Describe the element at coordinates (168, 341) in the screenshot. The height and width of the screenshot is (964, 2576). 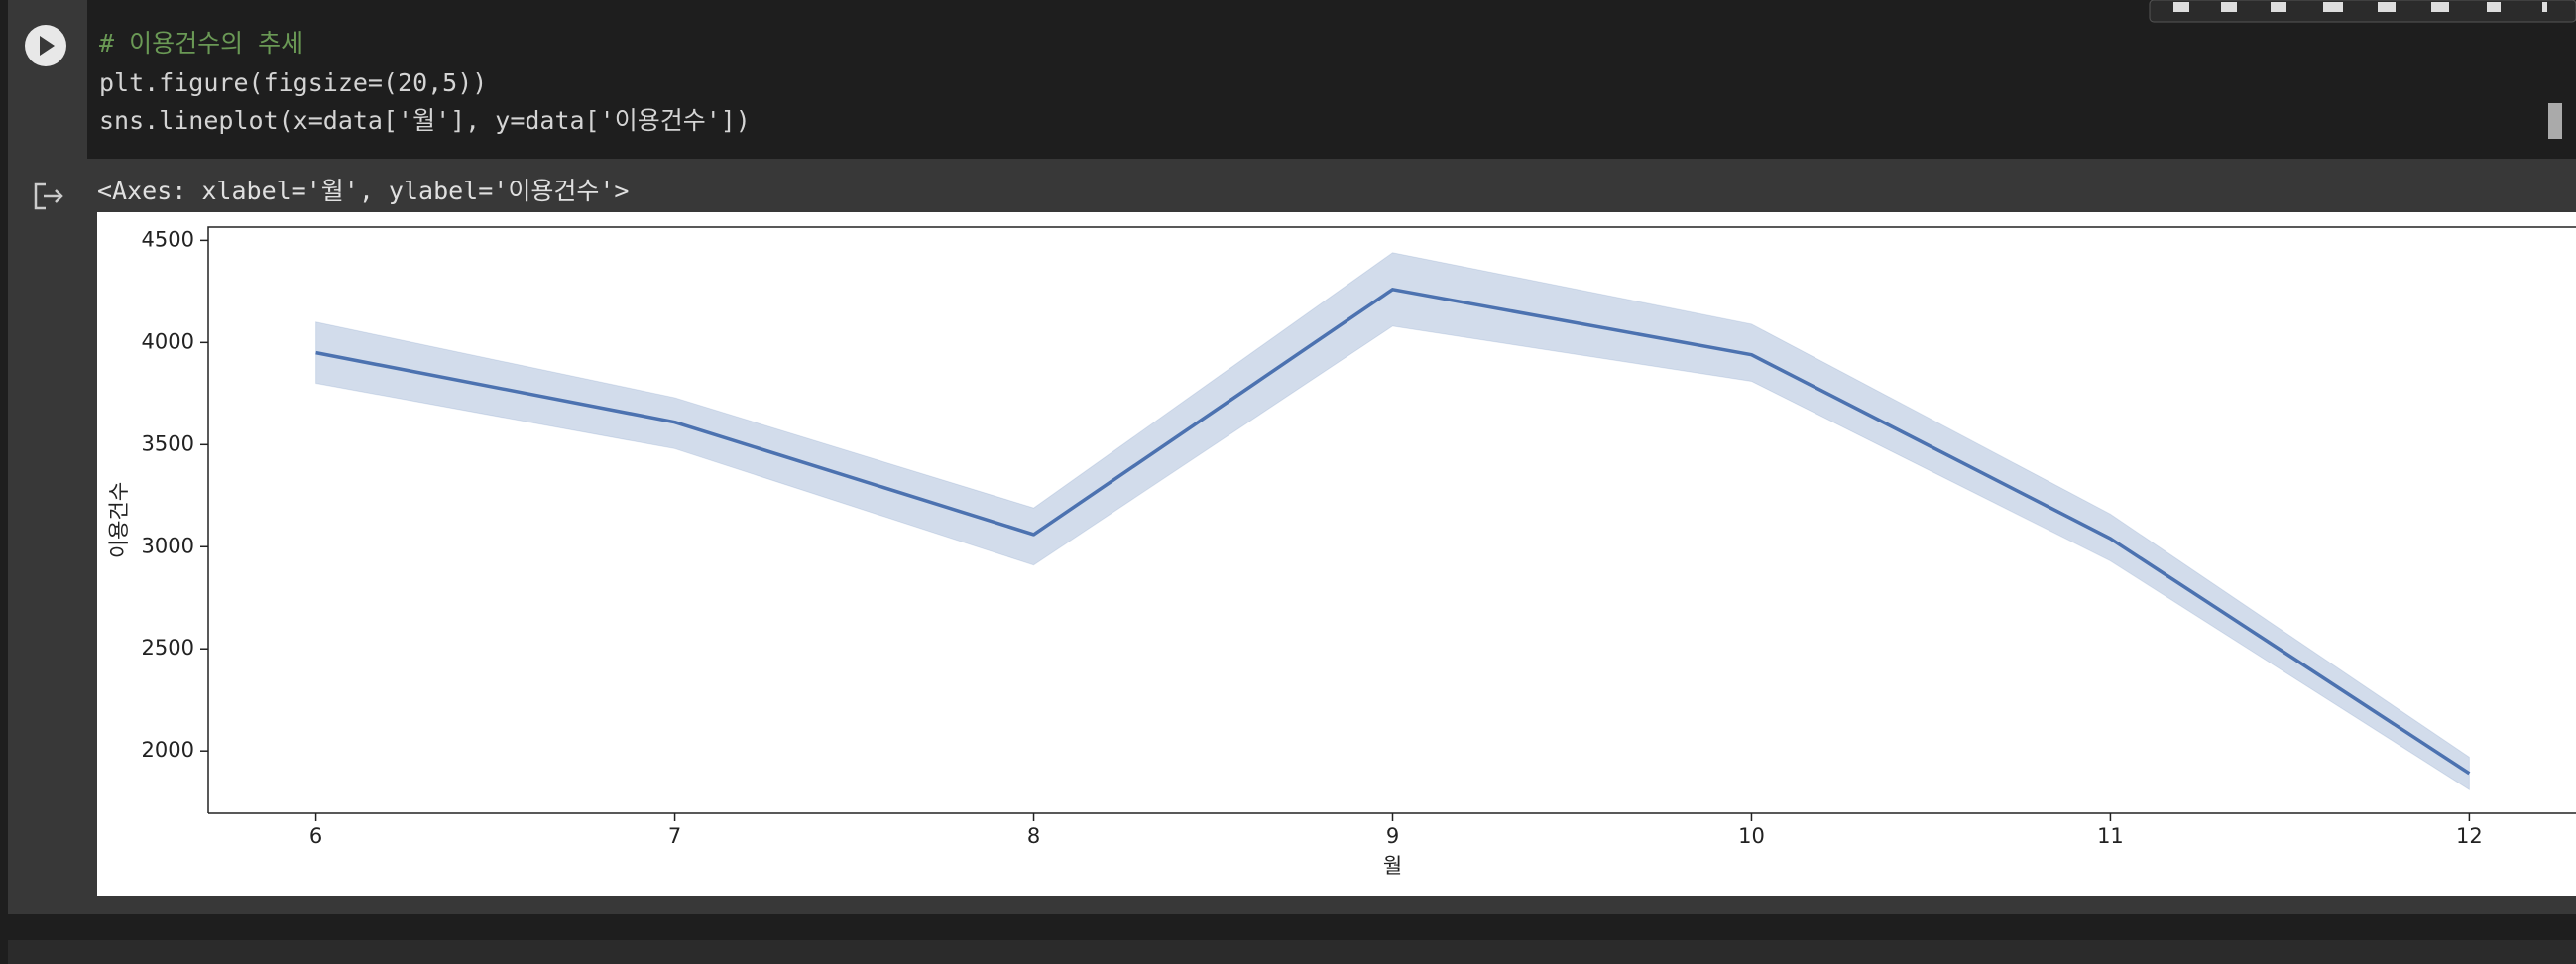
I see `y-tick-label: 4000` at that location.